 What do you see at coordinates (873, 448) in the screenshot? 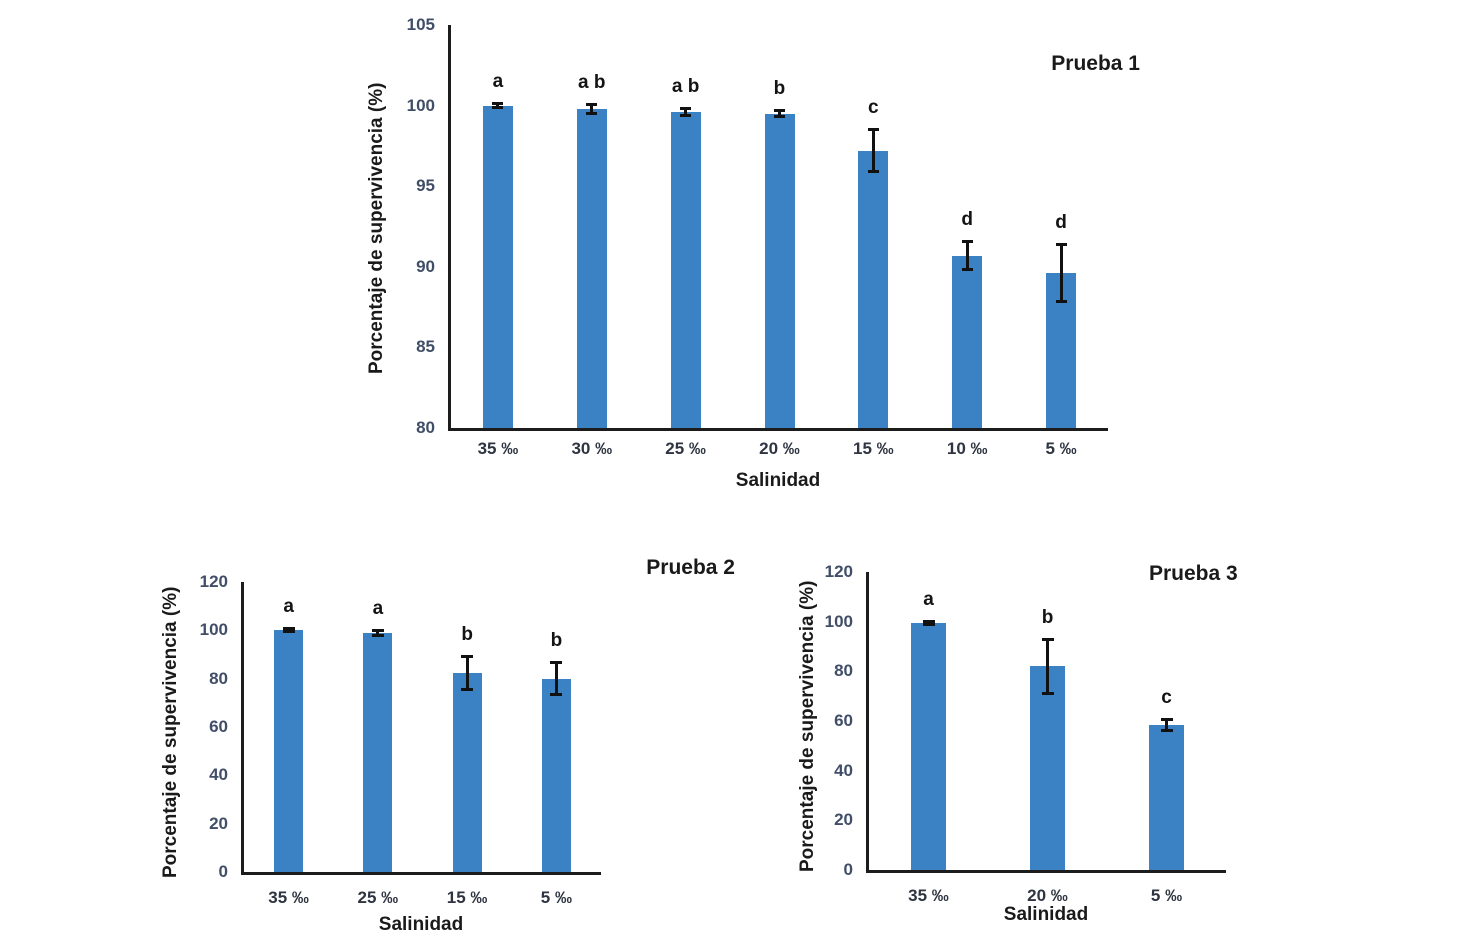
I see `x-category-label: 15 ‰` at bounding box center [873, 448].